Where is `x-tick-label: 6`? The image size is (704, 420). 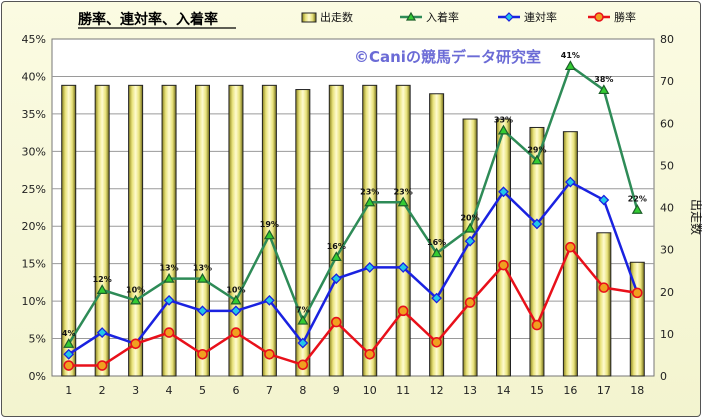 x-tick-label: 6 is located at coordinates (235, 390).